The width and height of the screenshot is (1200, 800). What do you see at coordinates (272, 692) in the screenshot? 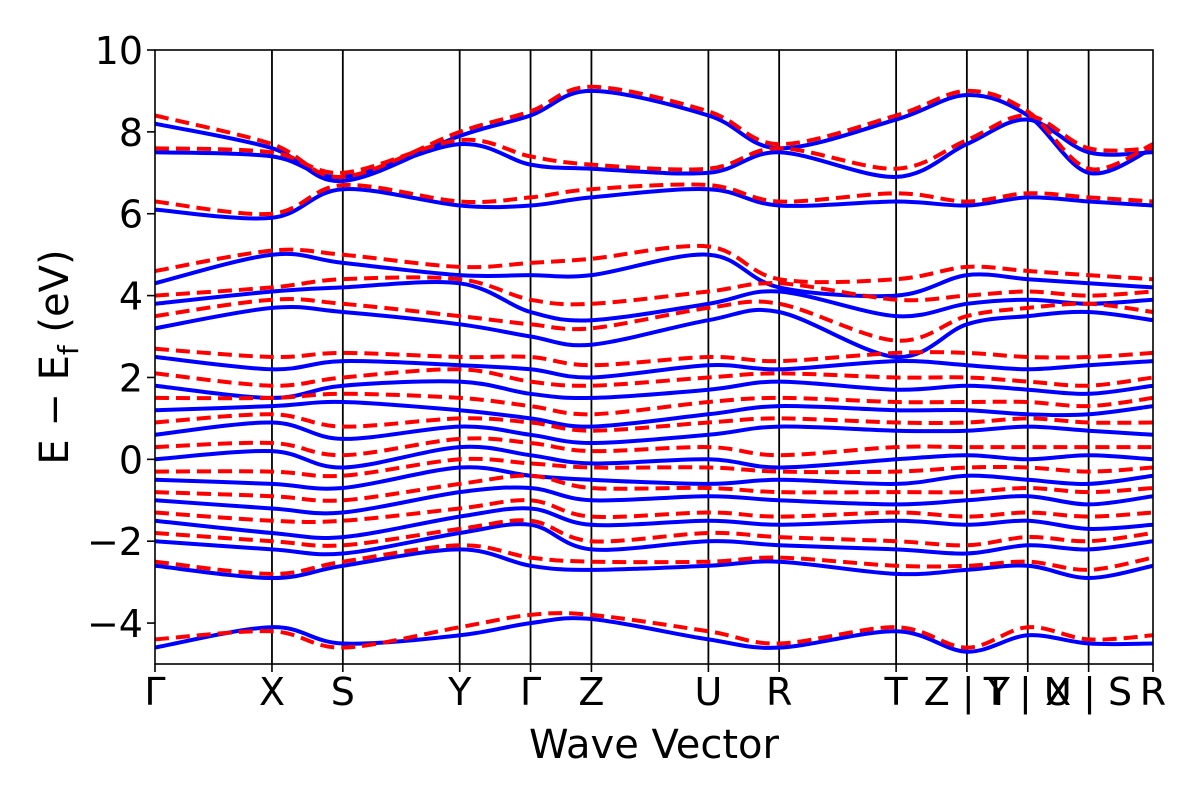
I see `x-tick-label: X` at bounding box center [272, 692].